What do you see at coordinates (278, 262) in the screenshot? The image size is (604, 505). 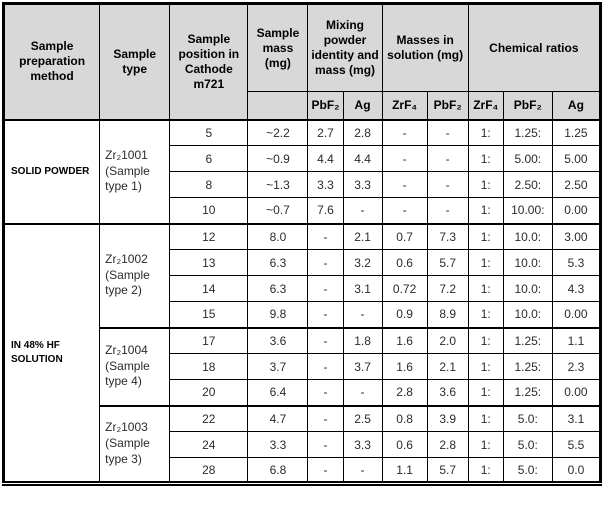 I see `cell-sample-mass: 6.3` at bounding box center [278, 262].